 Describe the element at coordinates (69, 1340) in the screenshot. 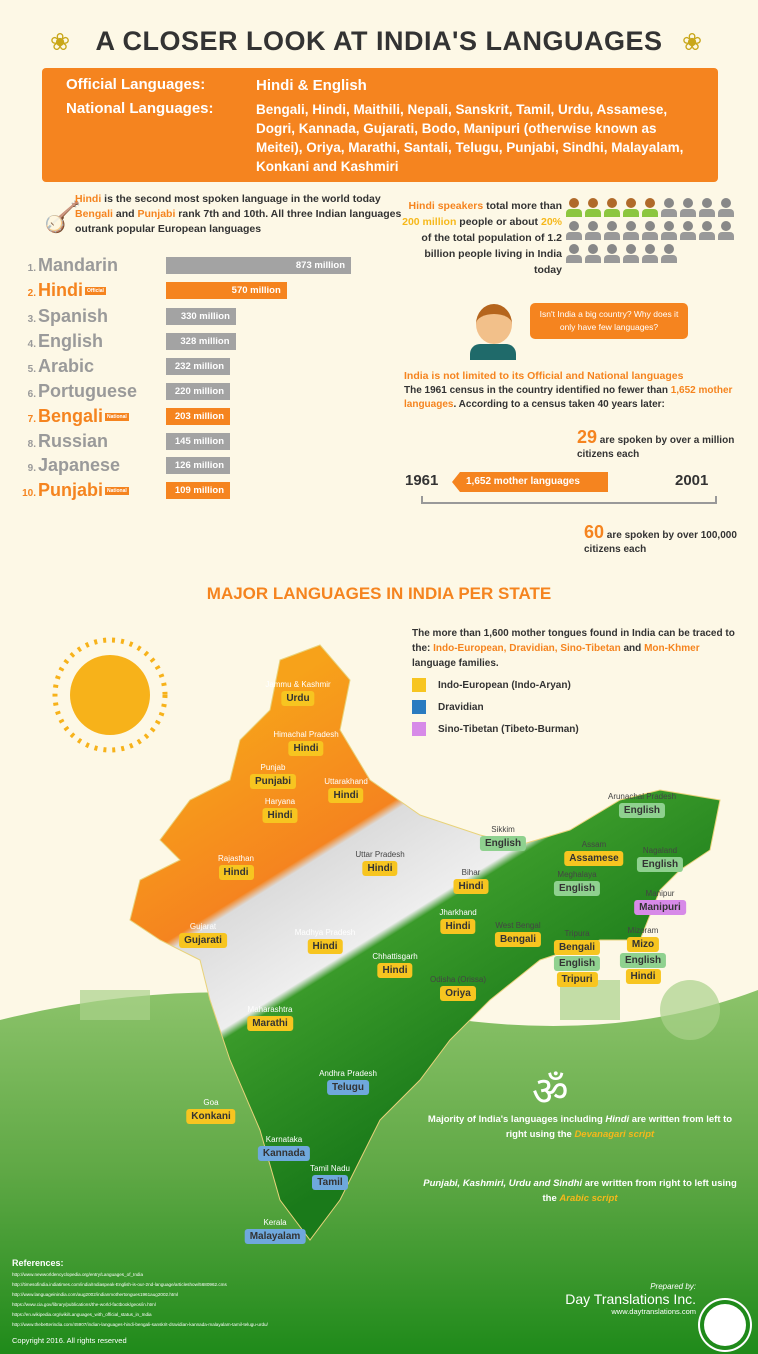

I see `copyright: Copyright 2016. All rights reserved` at that location.